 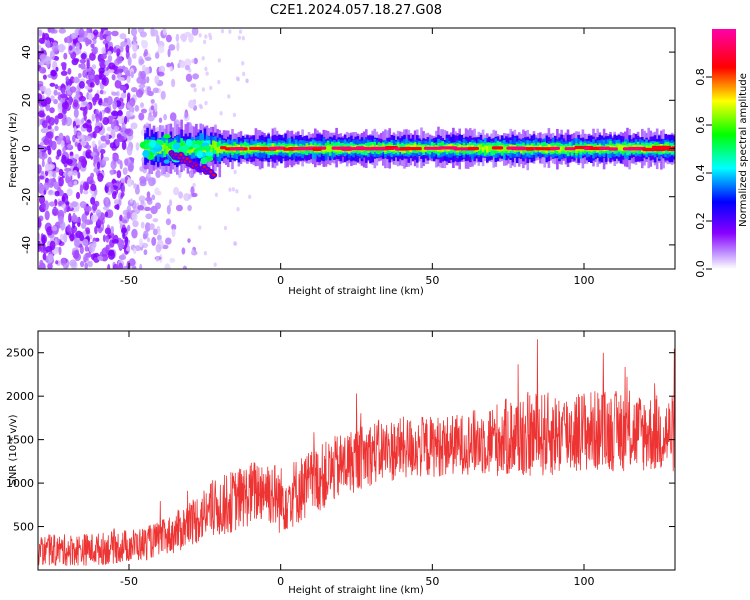 I want to click on signal-core, so click(x=473, y=148).